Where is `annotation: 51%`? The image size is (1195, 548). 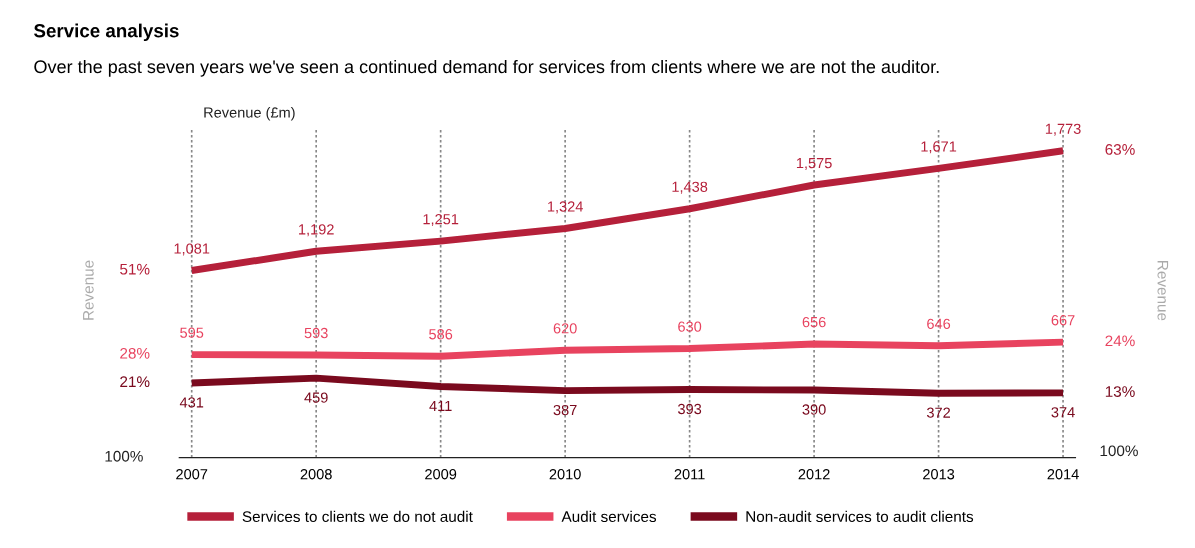
annotation: 51% is located at coordinates (135, 269).